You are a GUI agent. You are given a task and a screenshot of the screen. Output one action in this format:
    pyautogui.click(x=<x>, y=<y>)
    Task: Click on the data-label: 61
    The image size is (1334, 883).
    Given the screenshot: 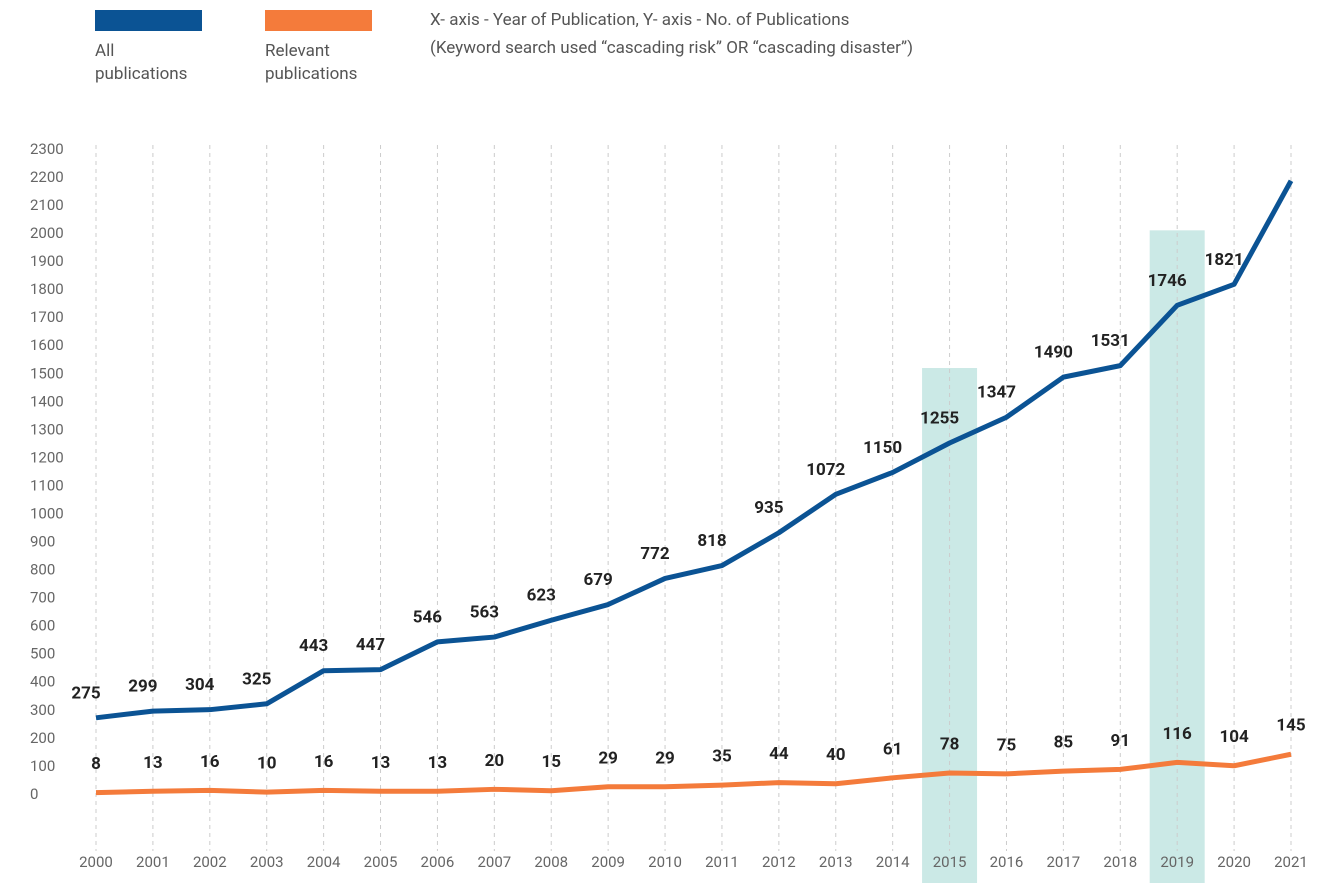 What is the action you would take?
    pyautogui.click(x=893, y=749)
    